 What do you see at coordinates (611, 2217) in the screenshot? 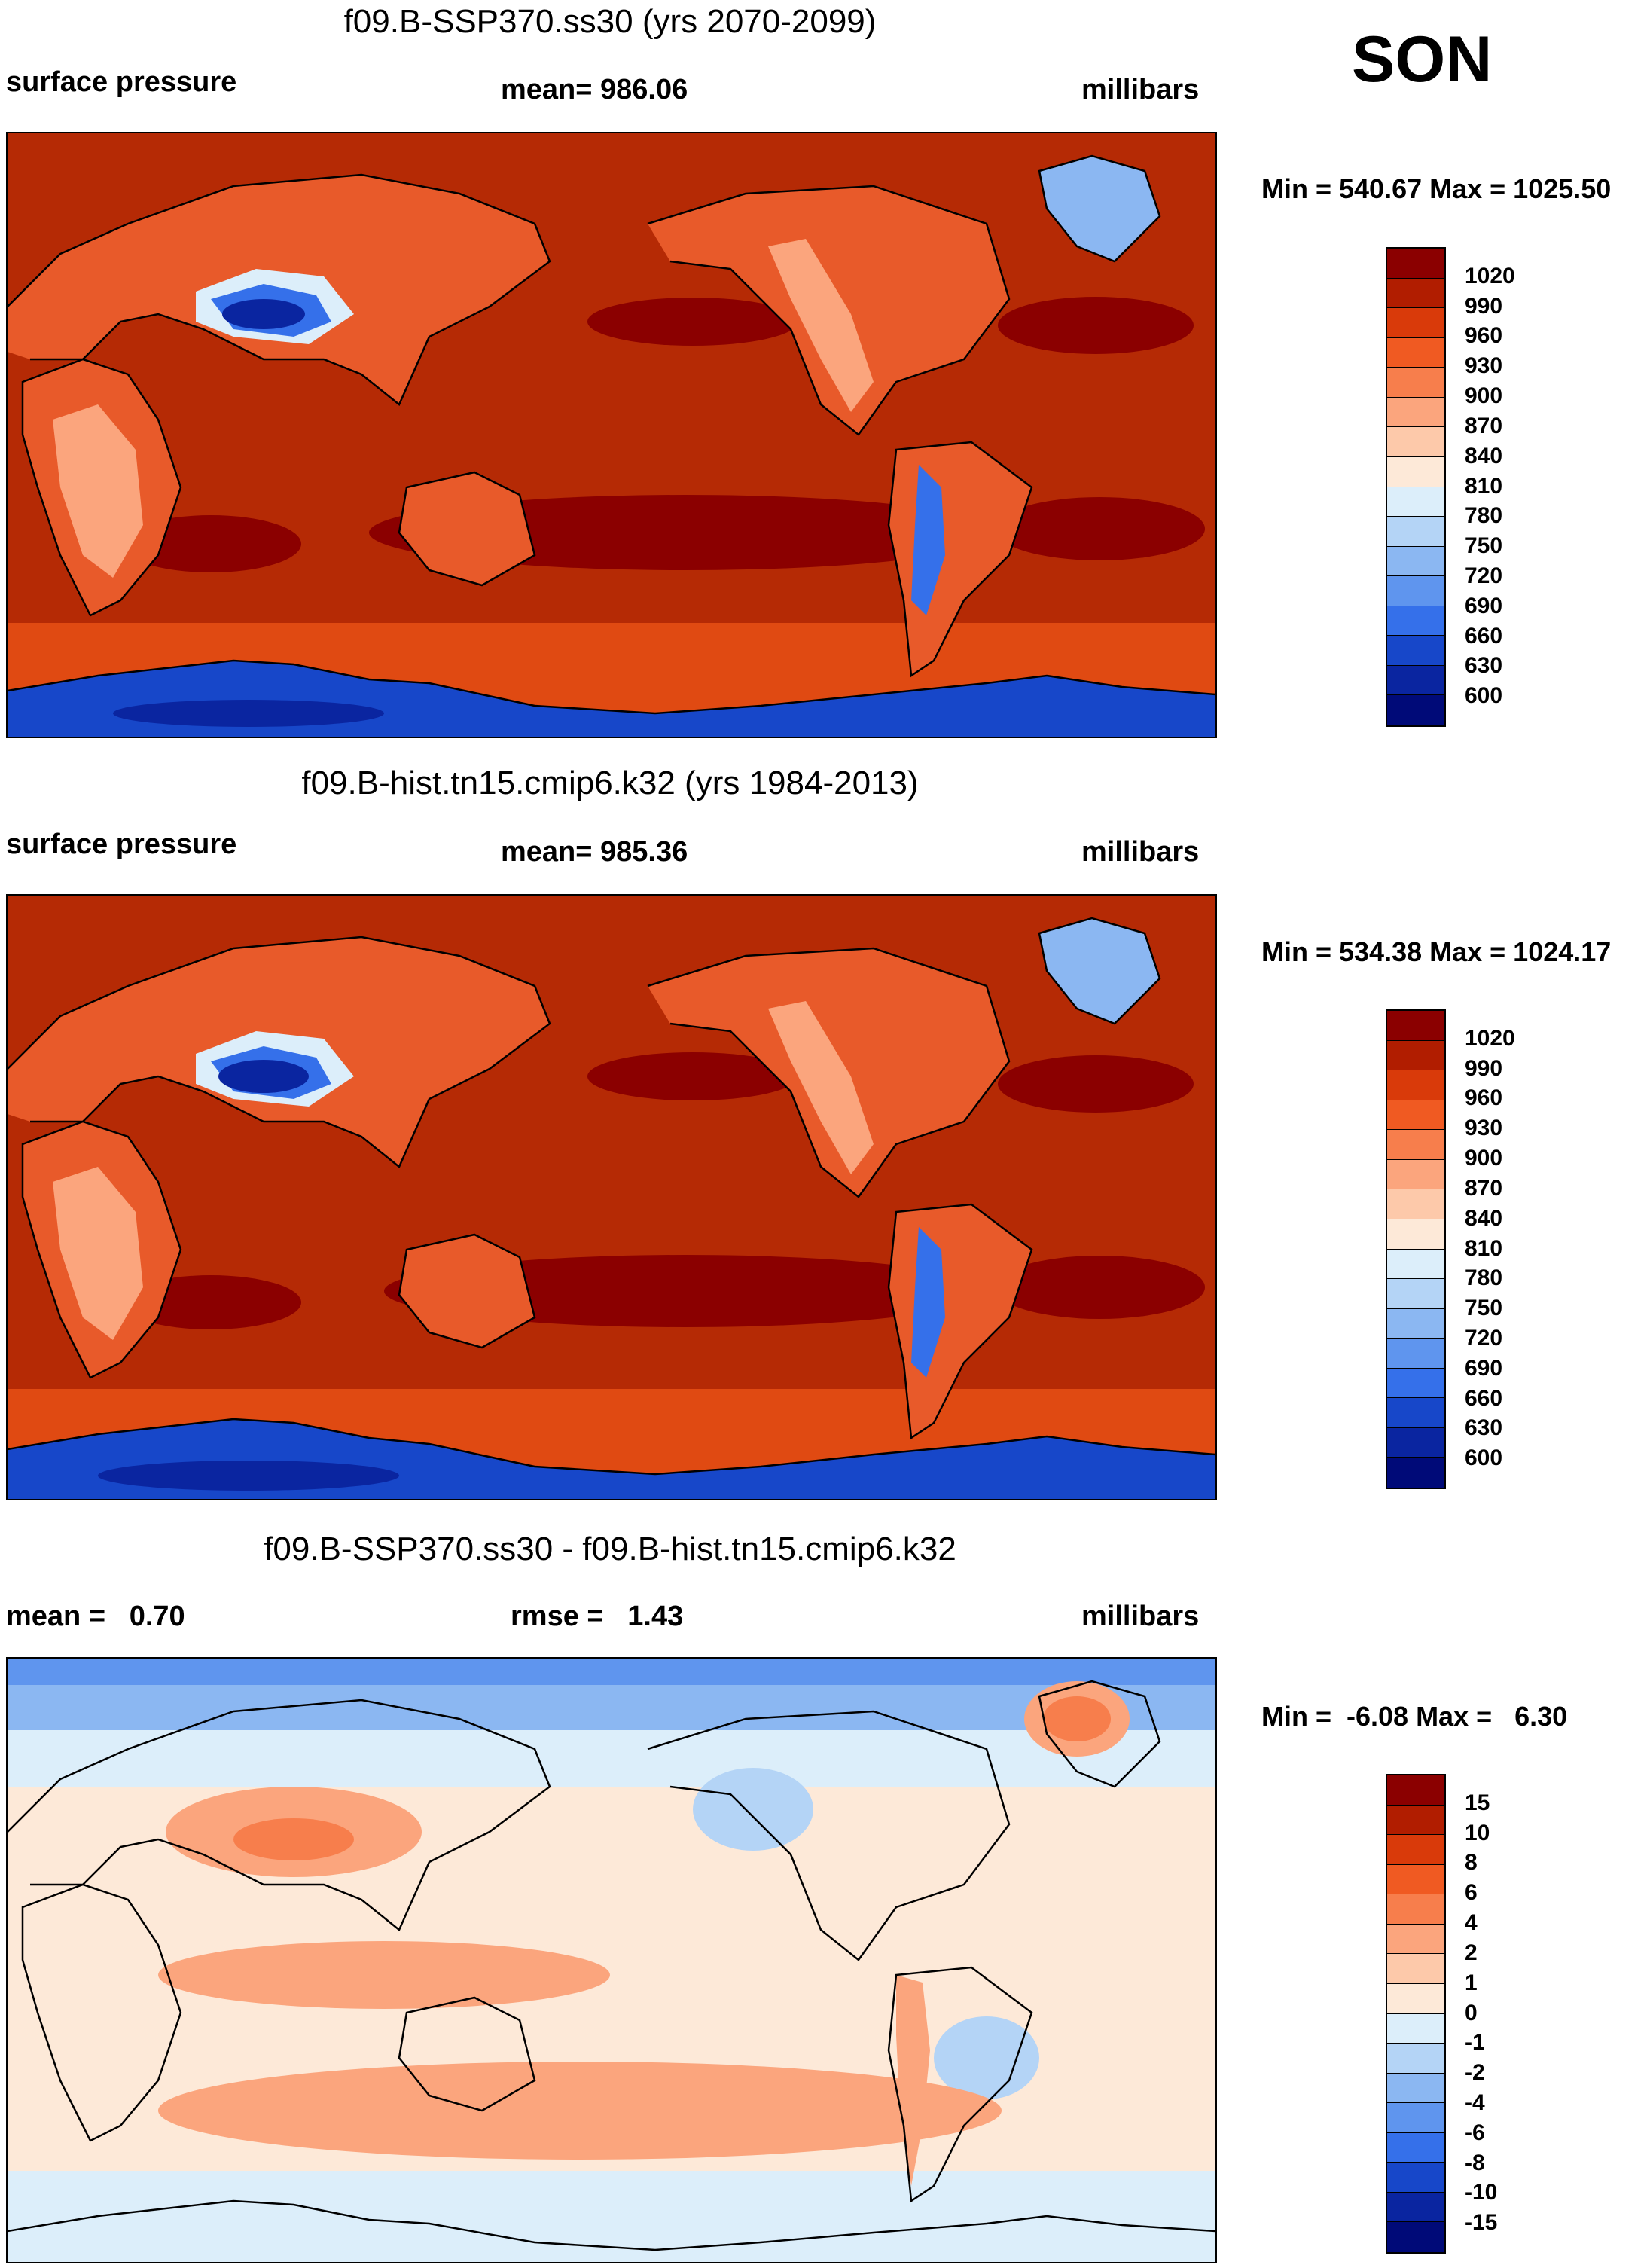
I see `diff-south-negative-band` at bounding box center [611, 2217].